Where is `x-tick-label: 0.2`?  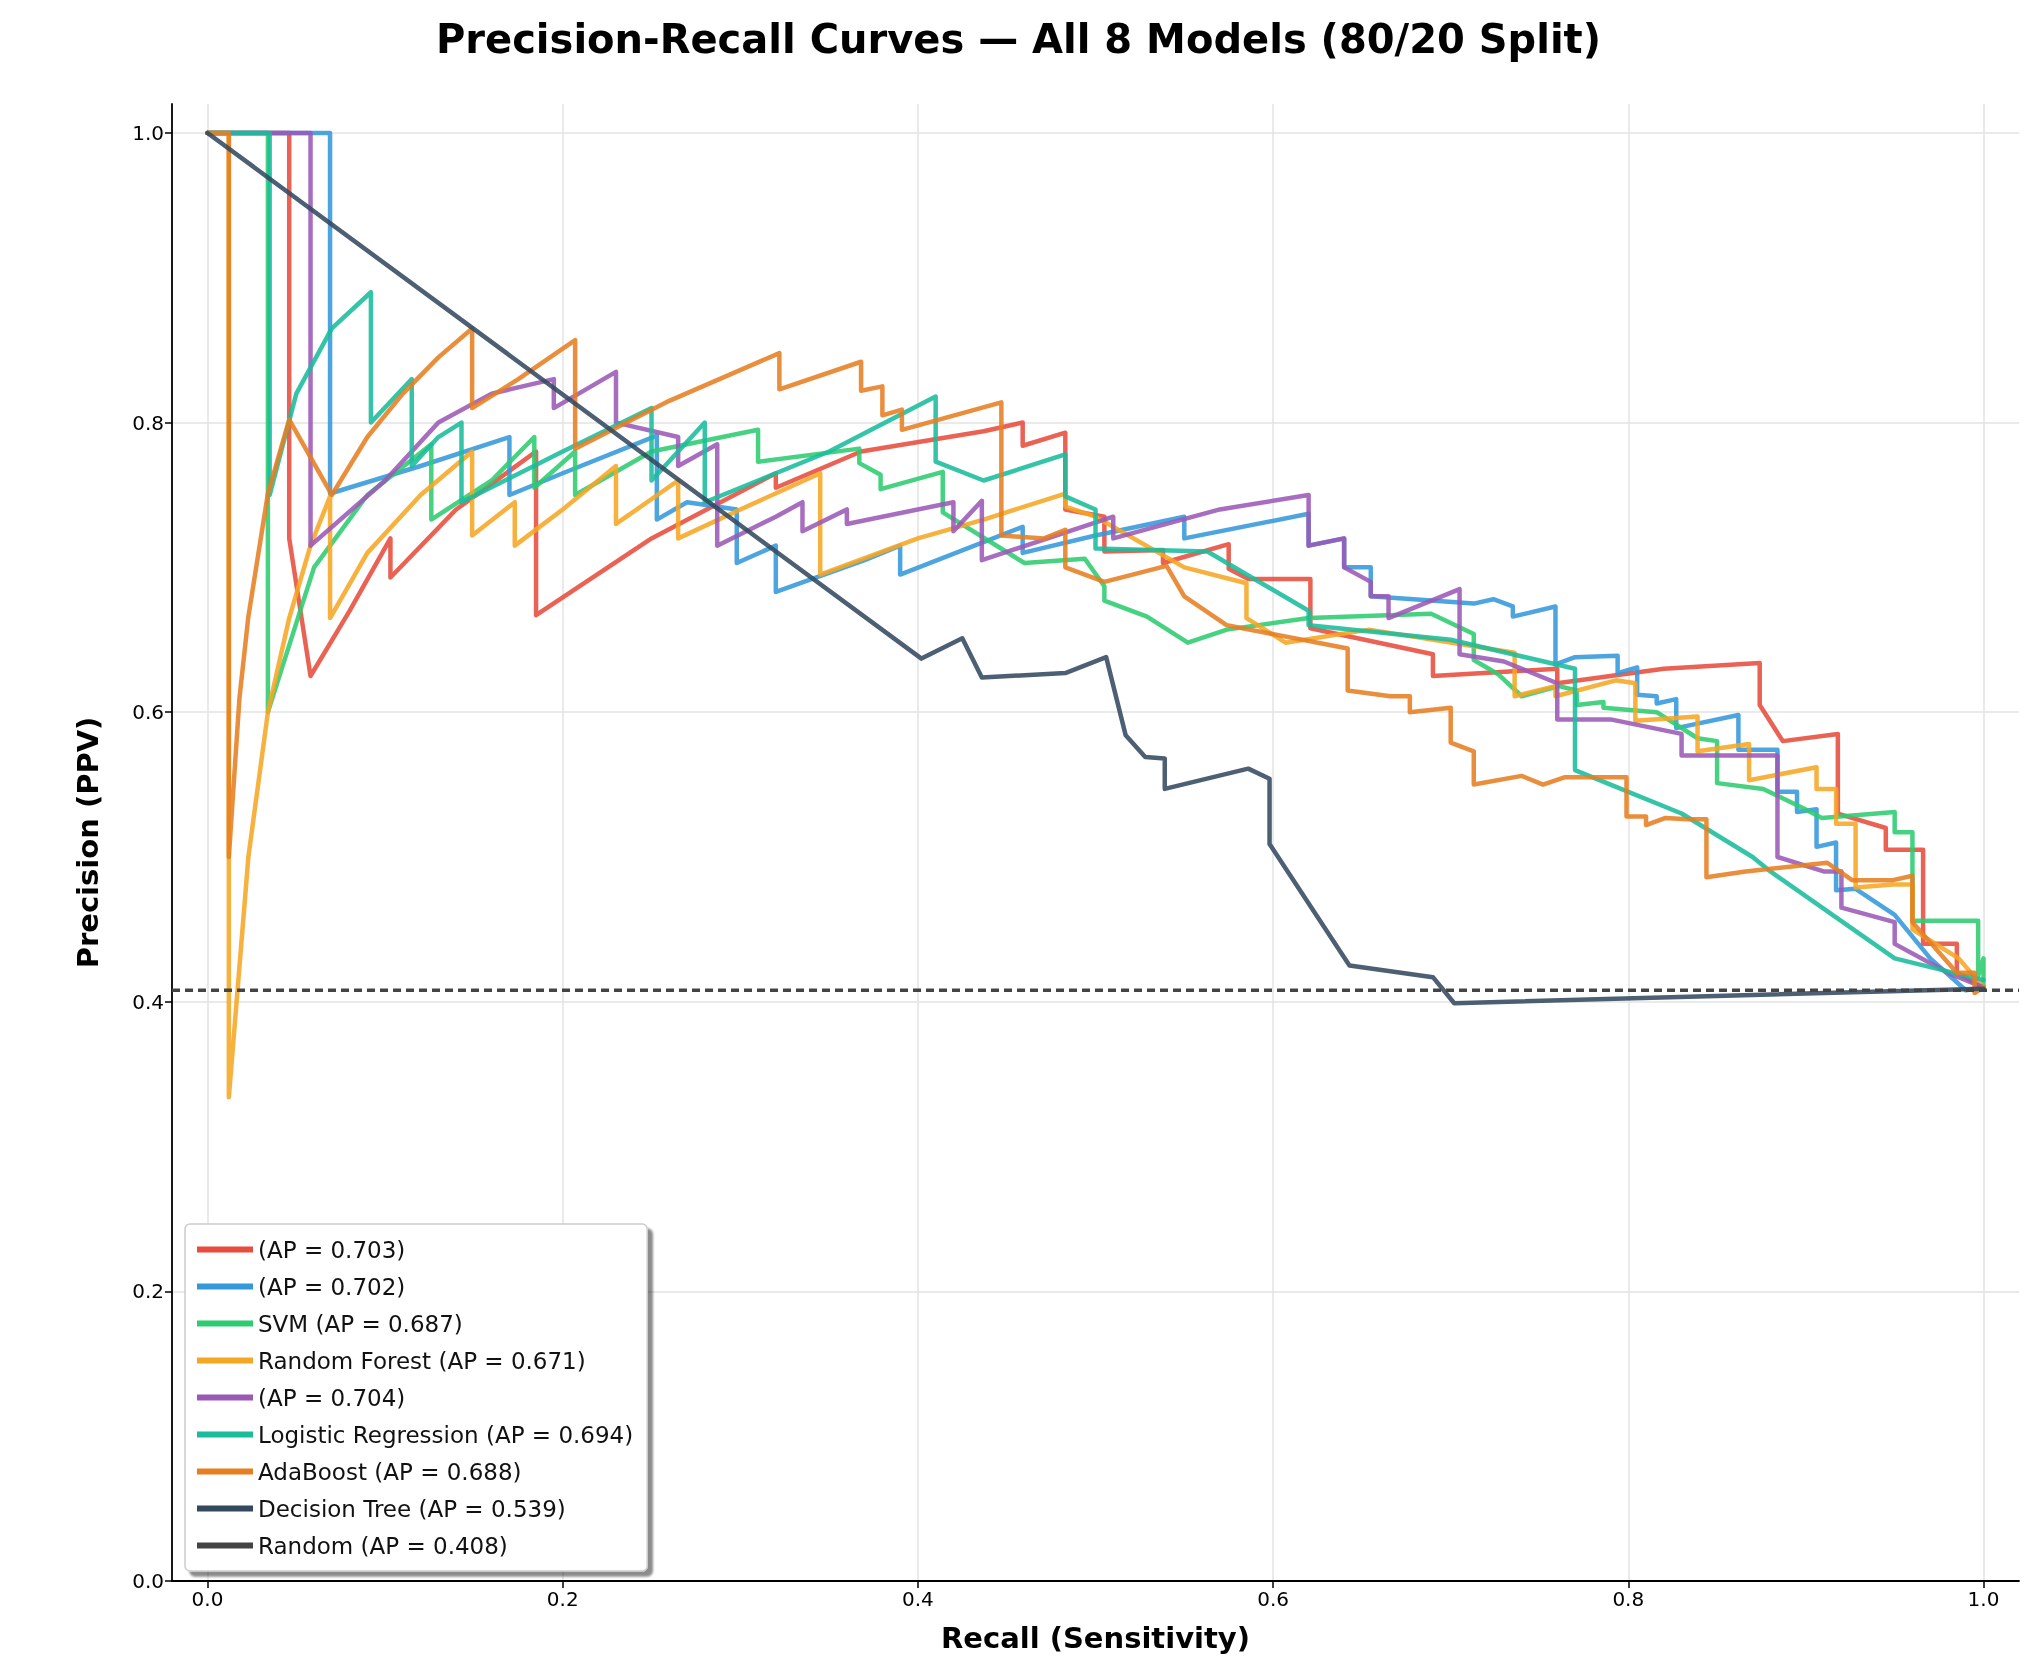 x-tick-label: 0.2 is located at coordinates (562, 1599).